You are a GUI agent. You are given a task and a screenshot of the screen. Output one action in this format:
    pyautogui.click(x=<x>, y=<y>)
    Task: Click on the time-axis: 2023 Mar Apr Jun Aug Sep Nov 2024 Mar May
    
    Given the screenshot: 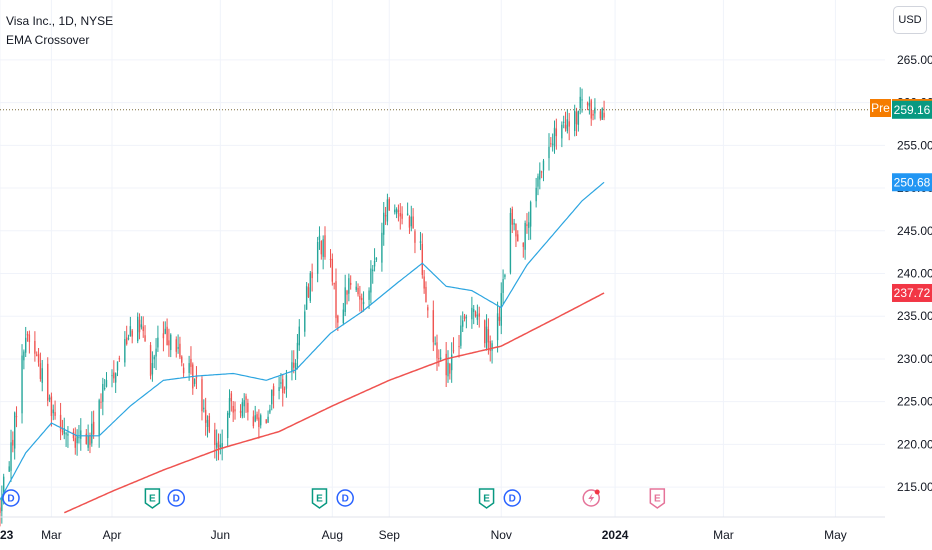 What is the action you would take?
    pyautogui.click(x=442, y=529)
    